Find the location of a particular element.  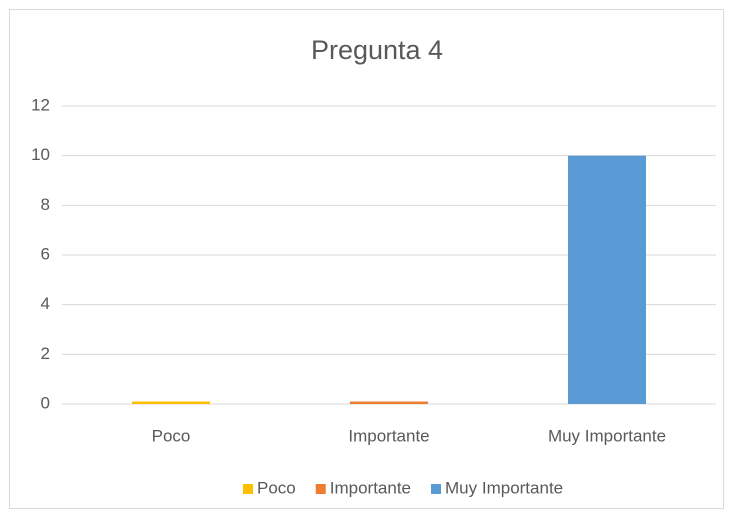

x-tick-label: Poco is located at coordinates (171, 435).